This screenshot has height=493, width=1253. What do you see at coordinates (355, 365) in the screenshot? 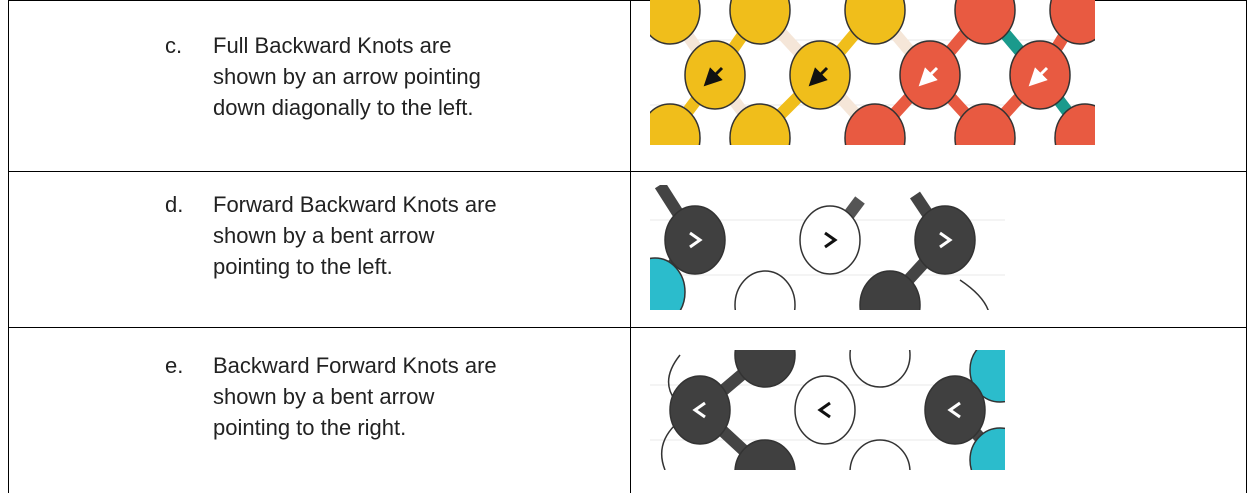
I see `text-line: Backward Forward Knots are` at bounding box center [355, 365].